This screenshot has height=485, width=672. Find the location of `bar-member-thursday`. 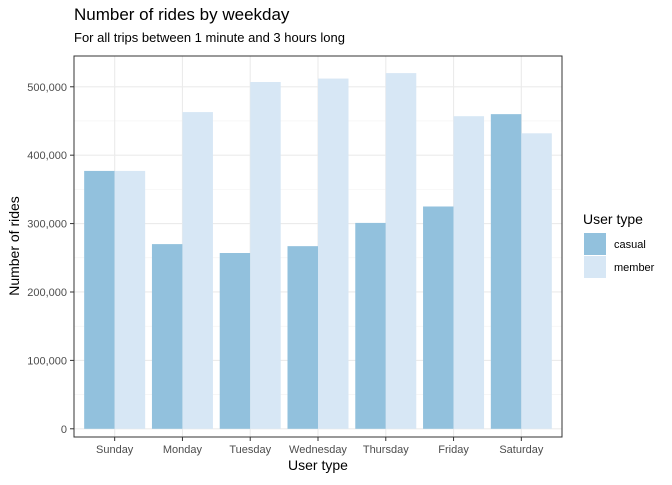

bar-member-thursday is located at coordinates (401, 251).